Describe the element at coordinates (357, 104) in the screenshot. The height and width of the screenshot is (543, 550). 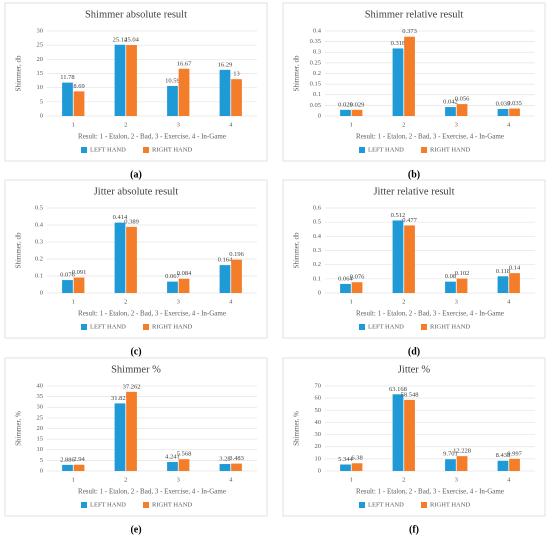
I see `value-label: 0.029` at that location.